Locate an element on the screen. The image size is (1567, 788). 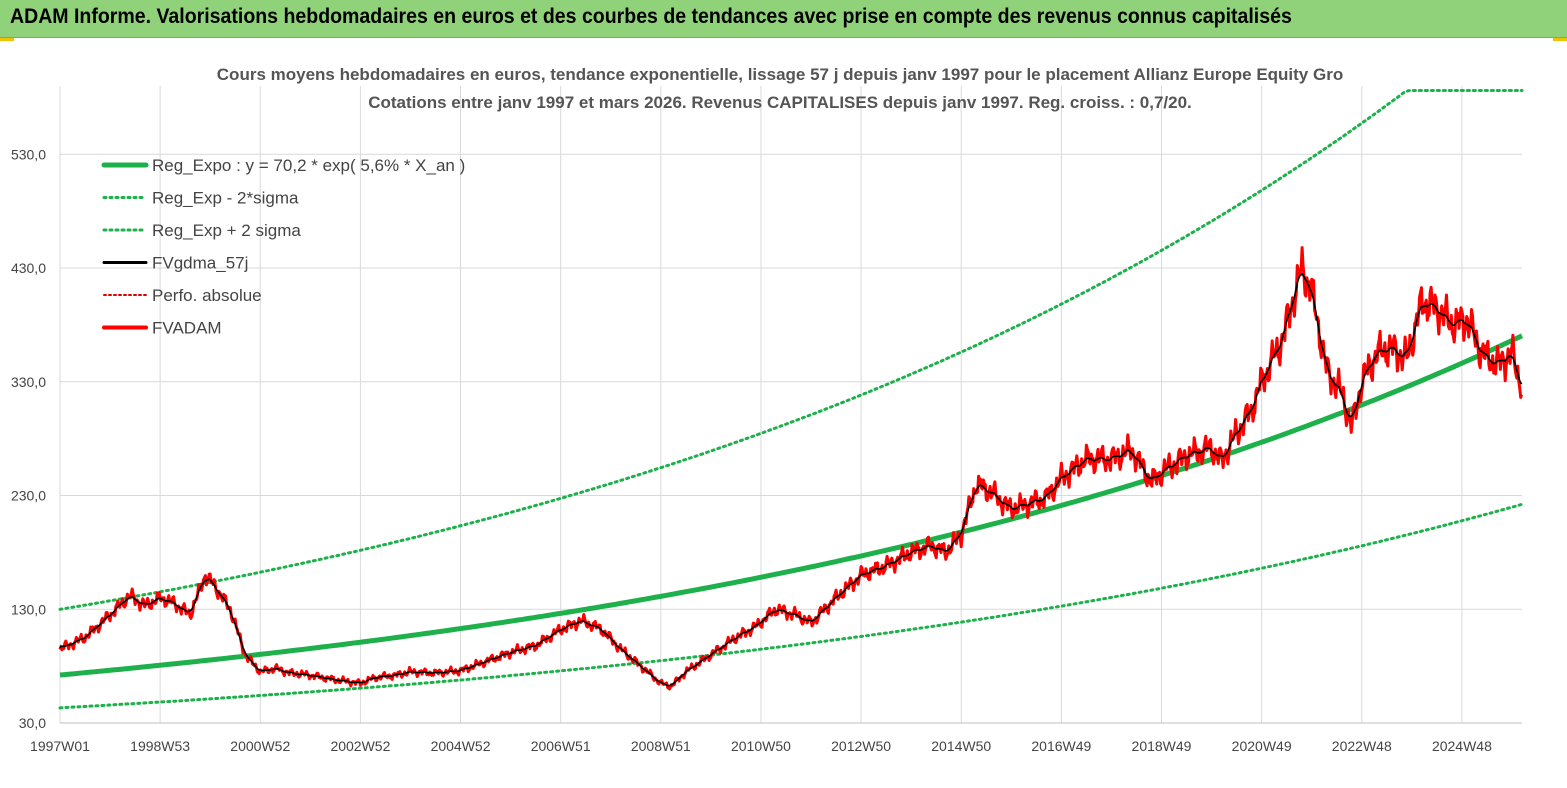
legend-label: FVgdma_57j is located at coordinates (200, 263).